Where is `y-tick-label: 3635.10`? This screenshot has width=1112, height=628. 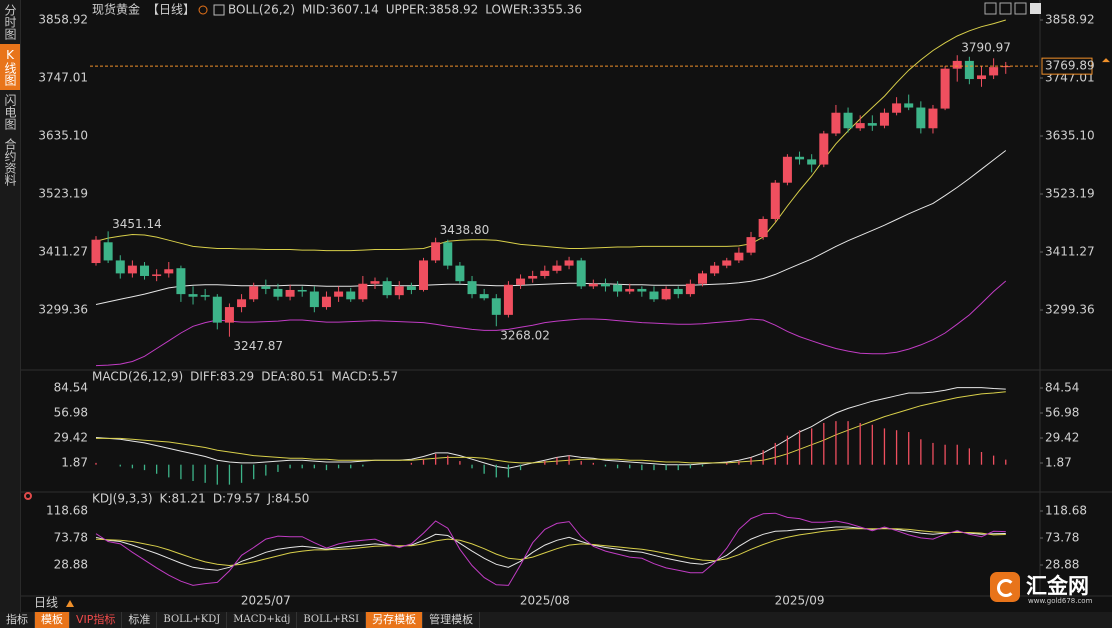
y-tick-label: 3635.10 is located at coordinates (63, 135).